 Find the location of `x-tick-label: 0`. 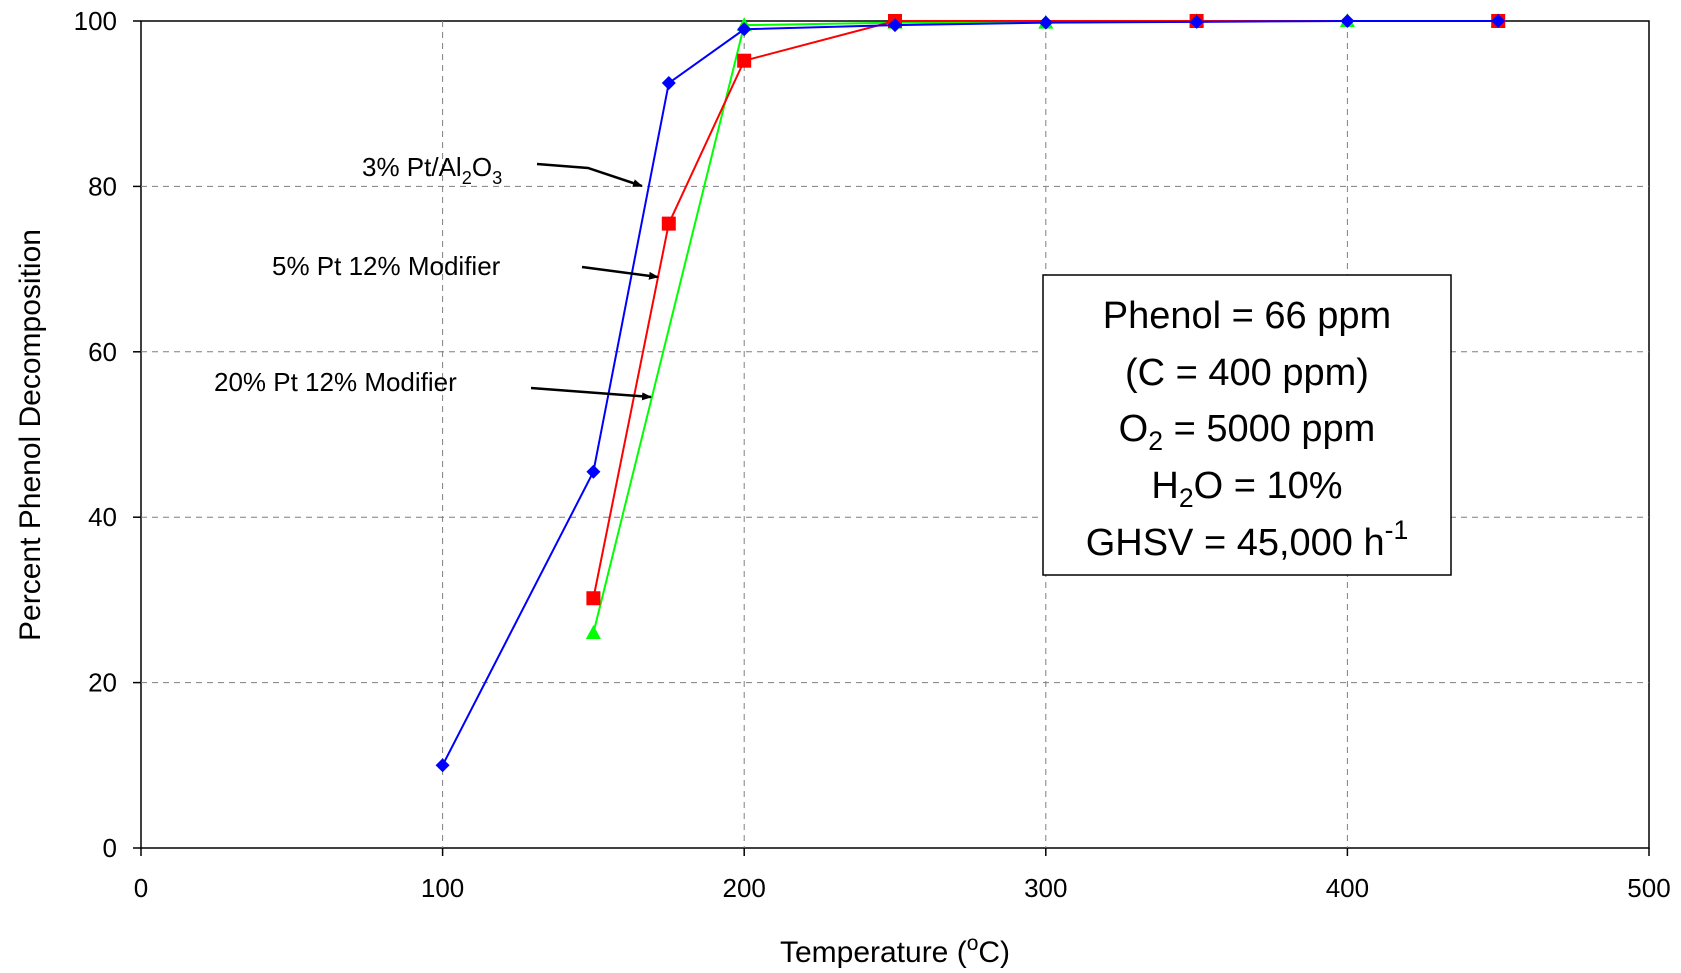

x-tick-label: 0 is located at coordinates (141, 888).